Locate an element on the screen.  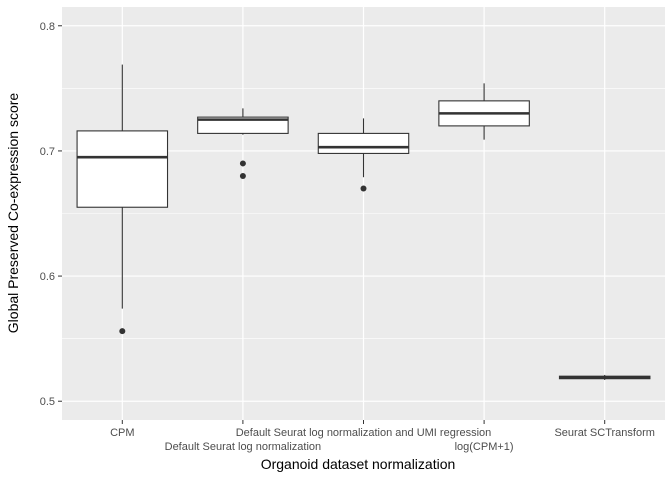
x-tick-label: Seurat SCTransform is located at coordinates (604, 433).